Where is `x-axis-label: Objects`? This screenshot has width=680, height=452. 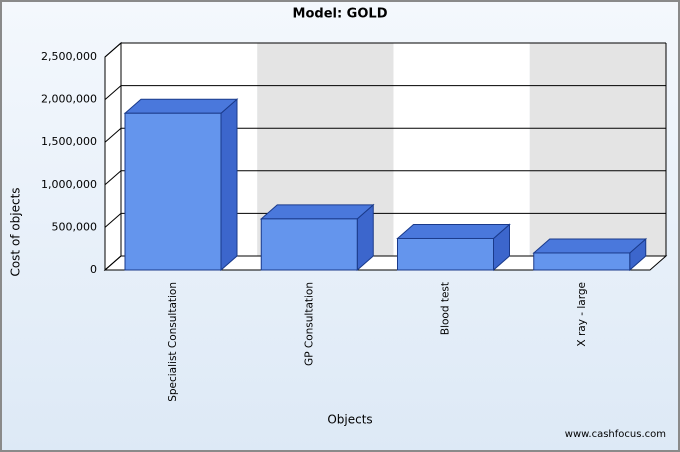 x-axis-label: Objects is located at coordinates (349, 420).